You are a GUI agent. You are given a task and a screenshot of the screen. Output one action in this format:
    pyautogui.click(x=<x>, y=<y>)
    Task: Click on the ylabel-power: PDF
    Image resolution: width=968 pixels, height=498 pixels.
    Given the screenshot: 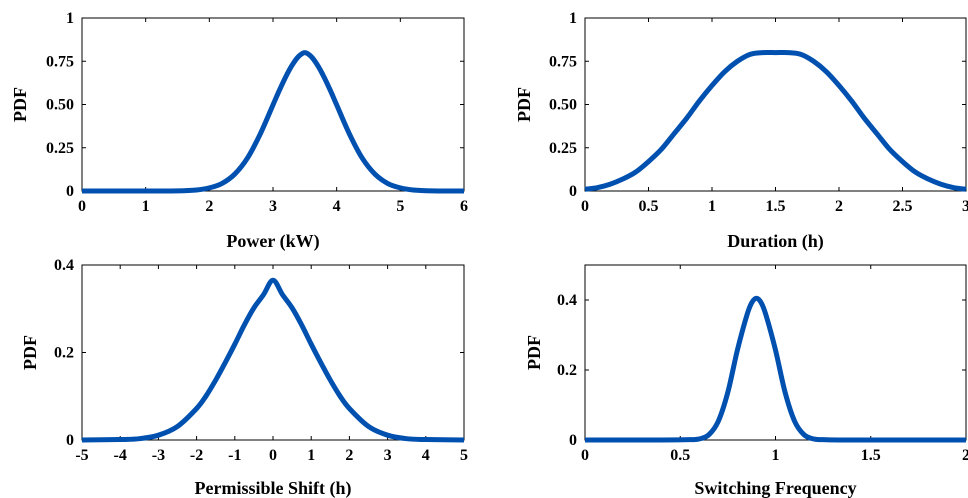 What is the action you would take?
    pyautogui.click(x=20, y=104)
    